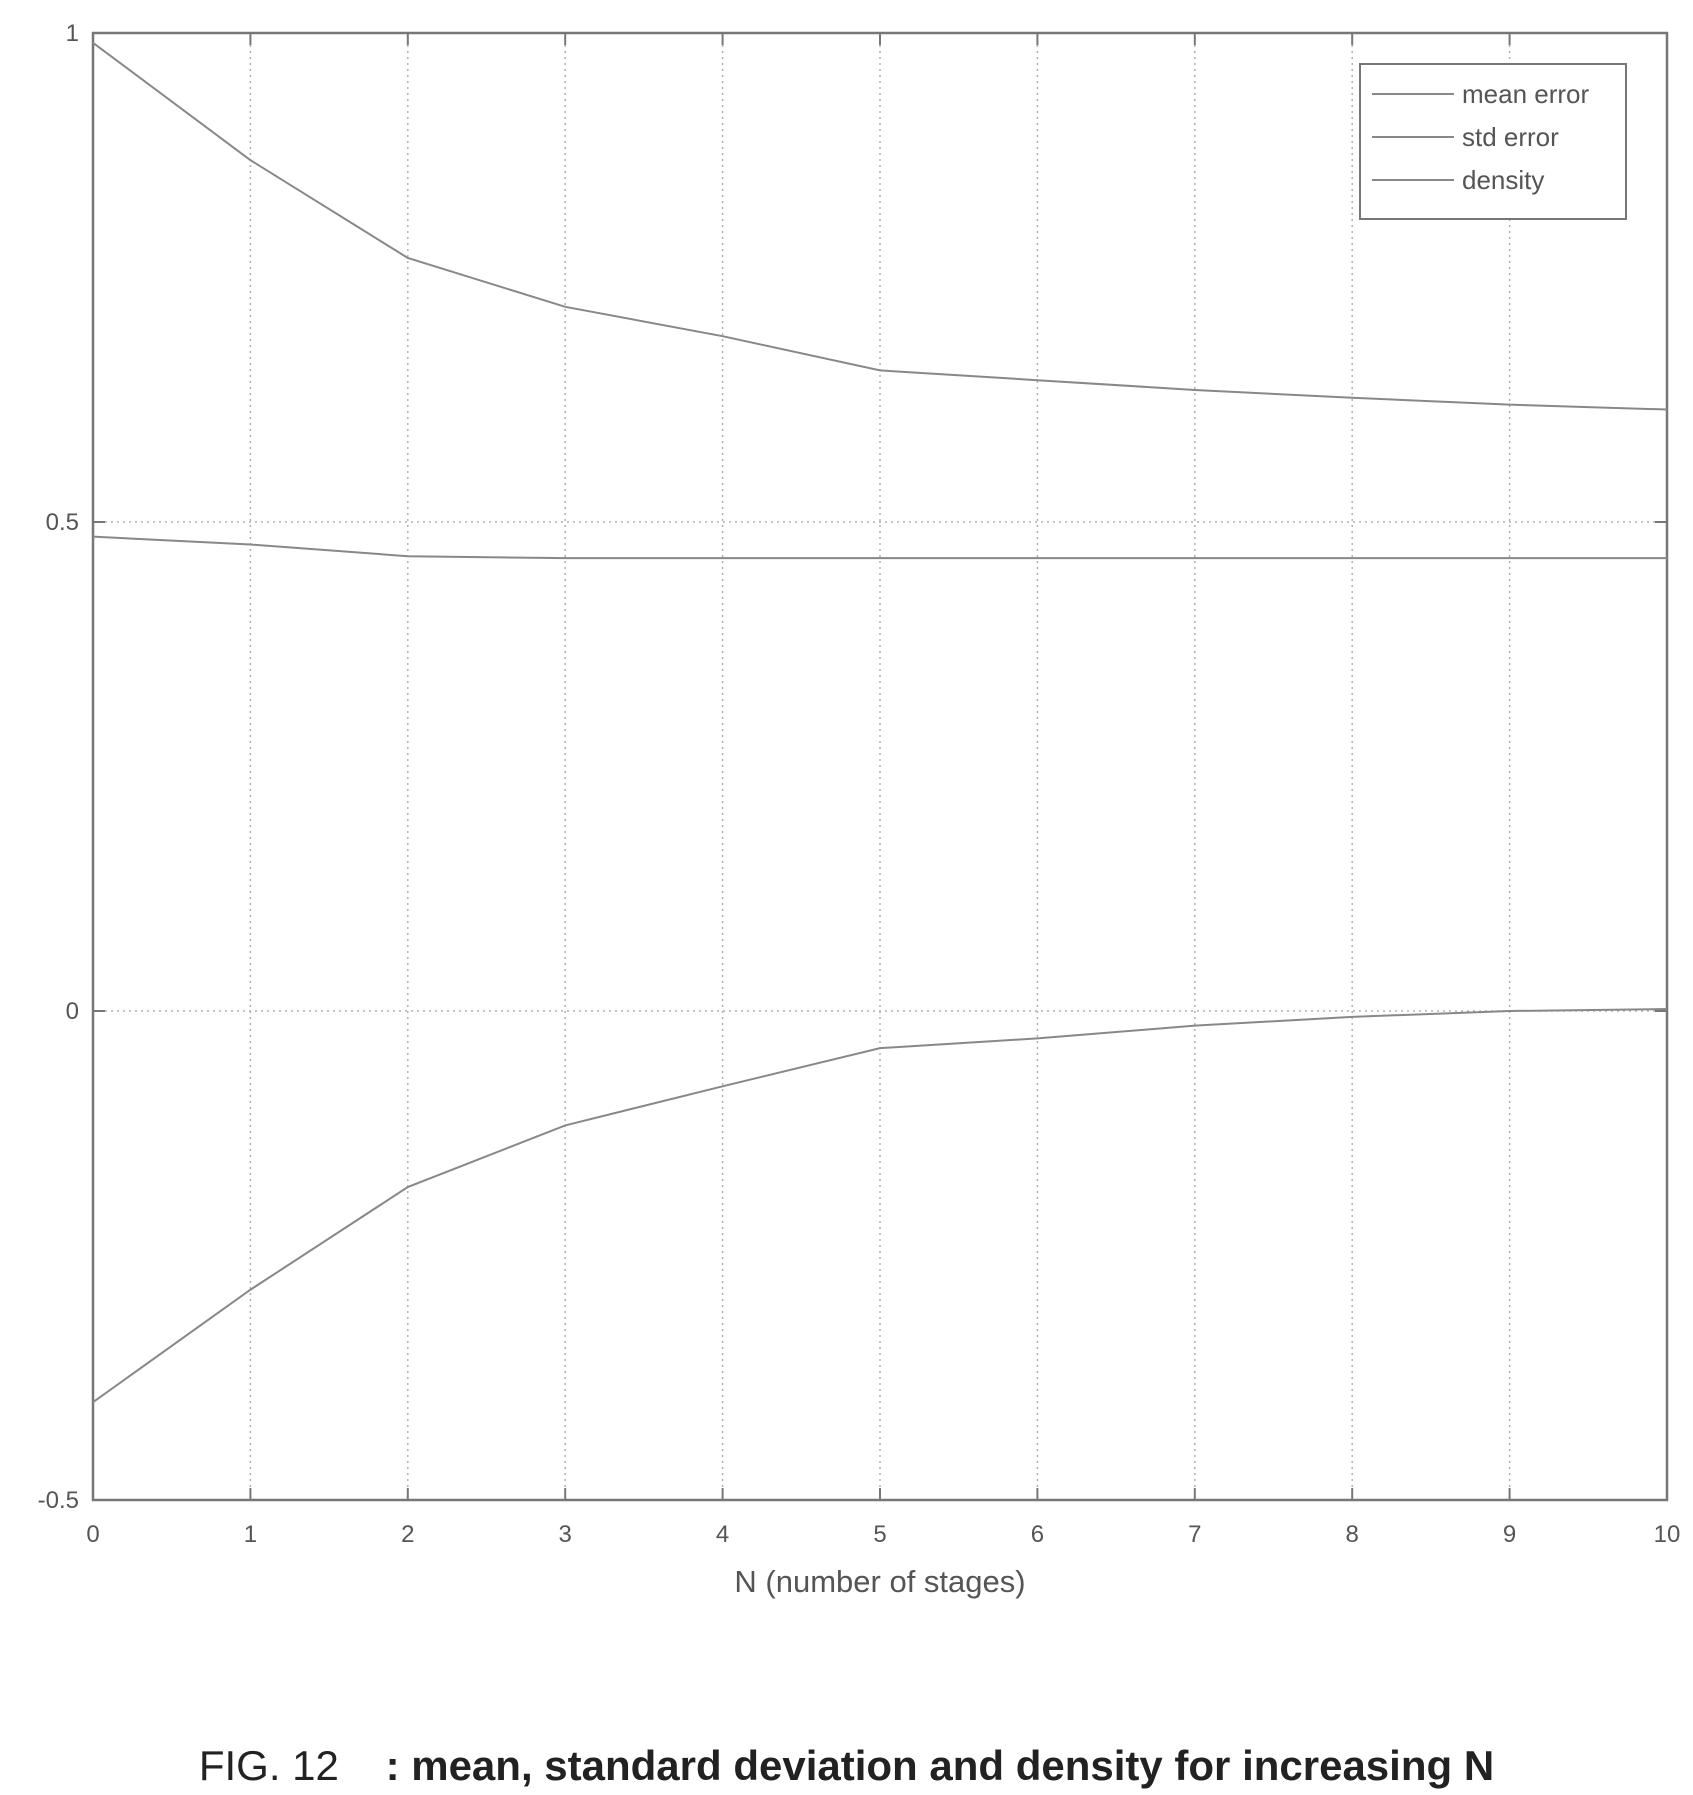 Image resolution: width=1693 pixels, height=1795 pixels. What do you see at coordinates (879, 547) in the screenshot?
I see `series-line-density` at bounding box center [879, 547].